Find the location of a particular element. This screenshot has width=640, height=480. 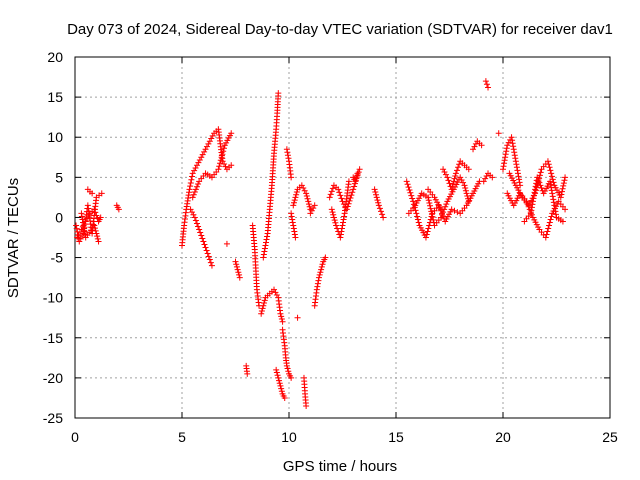

y-tick-label: -20 is located at coordinates (53, 378).